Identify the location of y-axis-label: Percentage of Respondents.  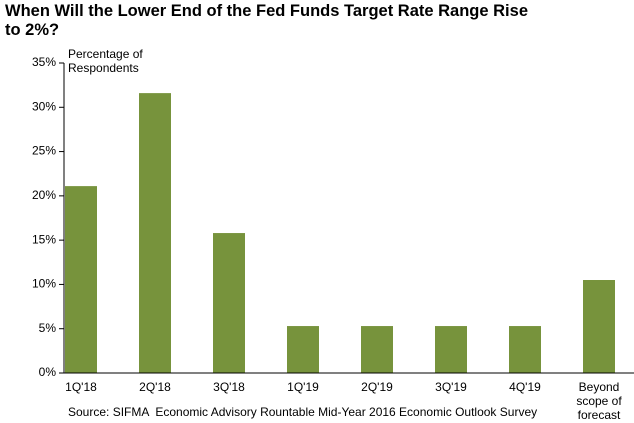
(118, 61).